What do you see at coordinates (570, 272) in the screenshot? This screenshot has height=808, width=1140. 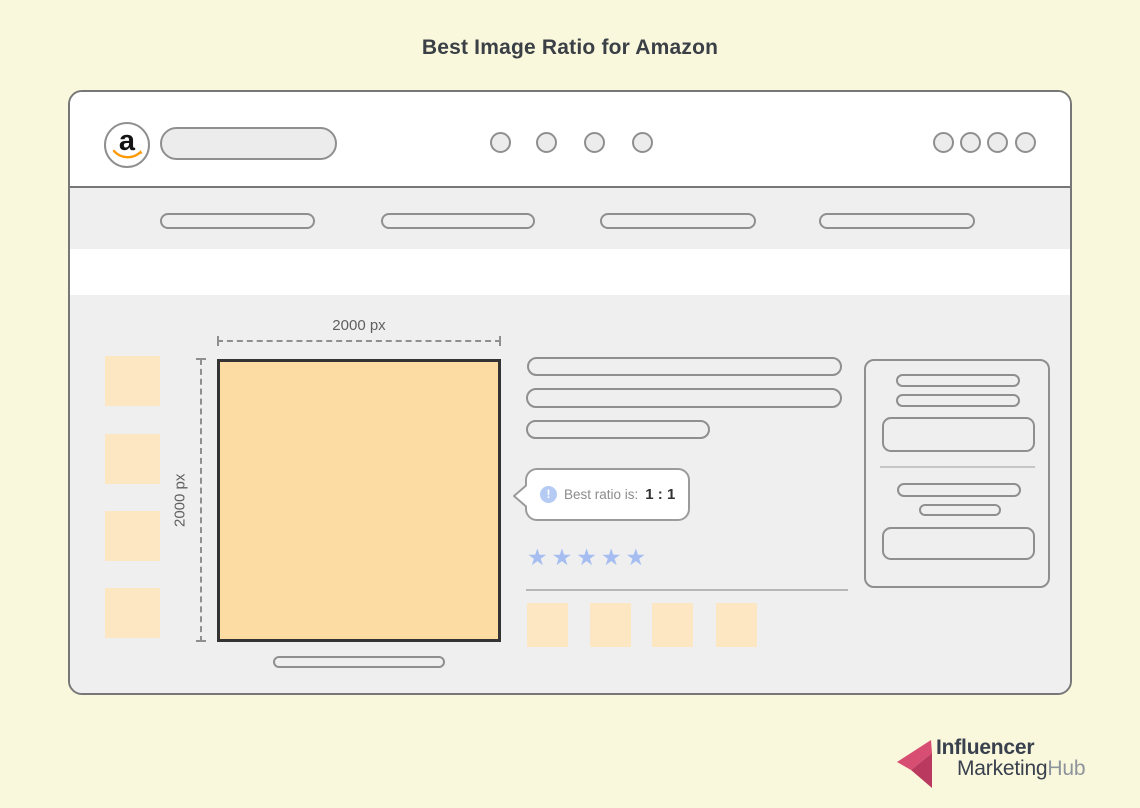 I see `breadcrumb-strip` at bounding box center [570, 272].